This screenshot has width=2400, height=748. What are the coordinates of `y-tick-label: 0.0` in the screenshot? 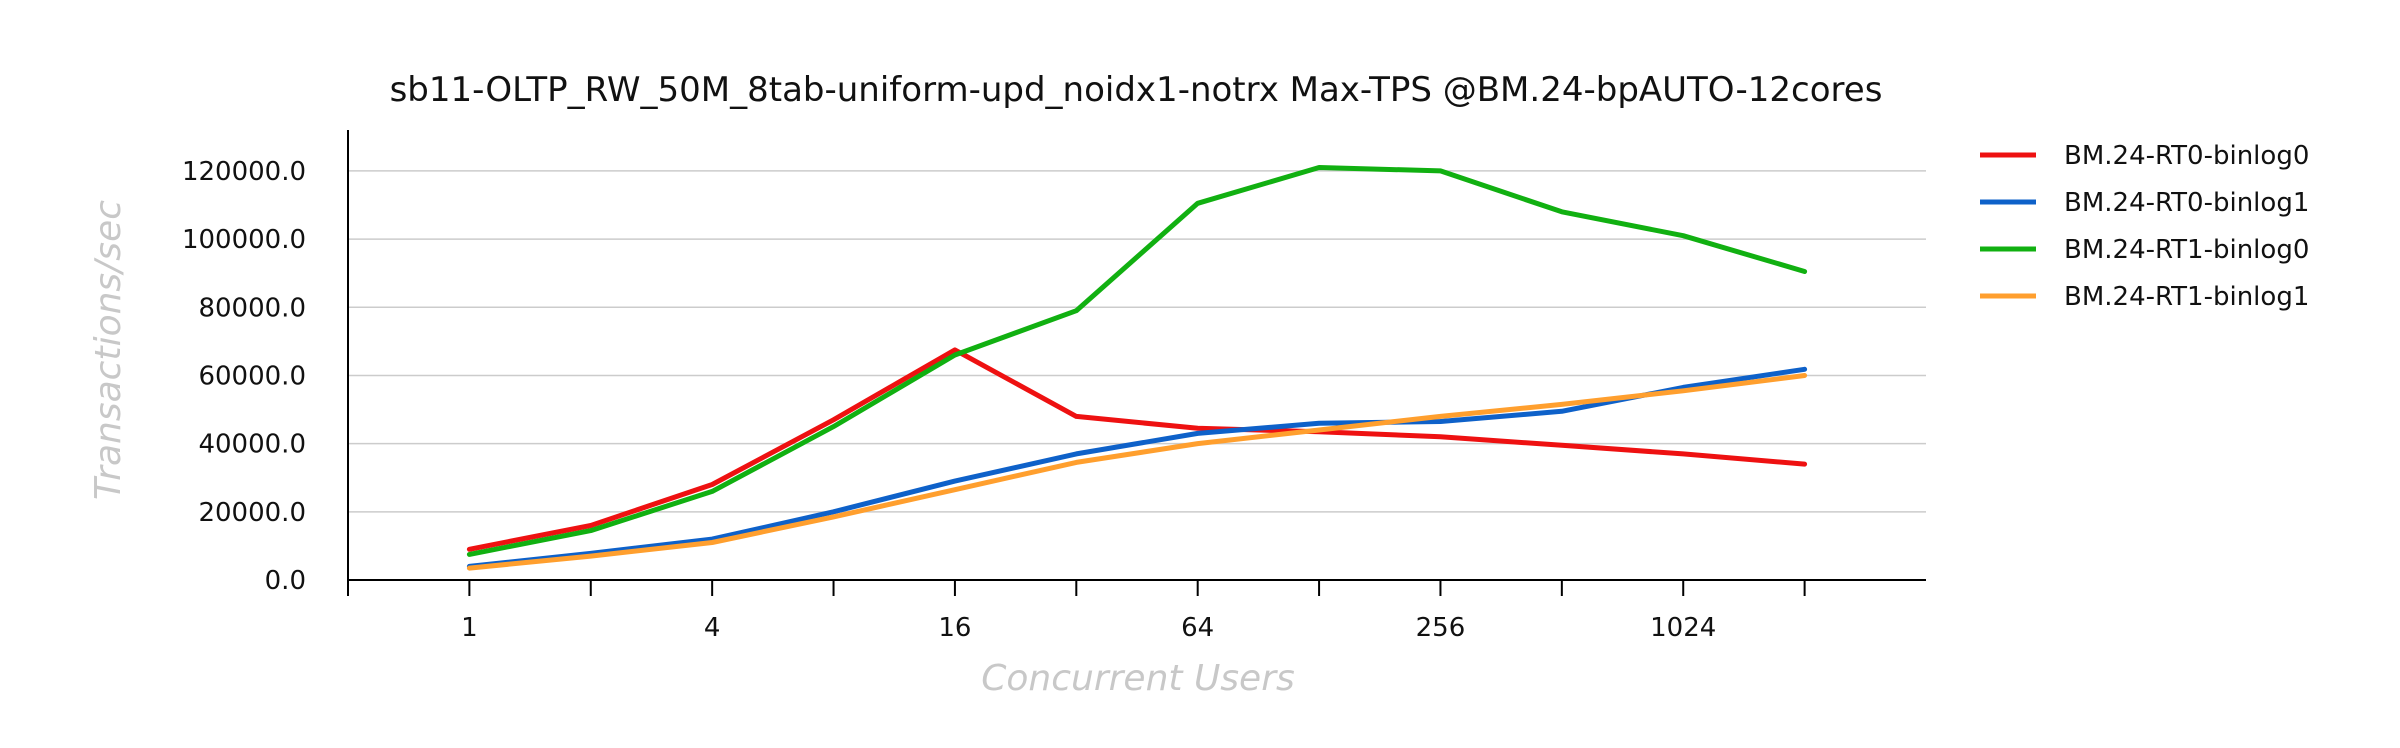 It's located at (285, 581).